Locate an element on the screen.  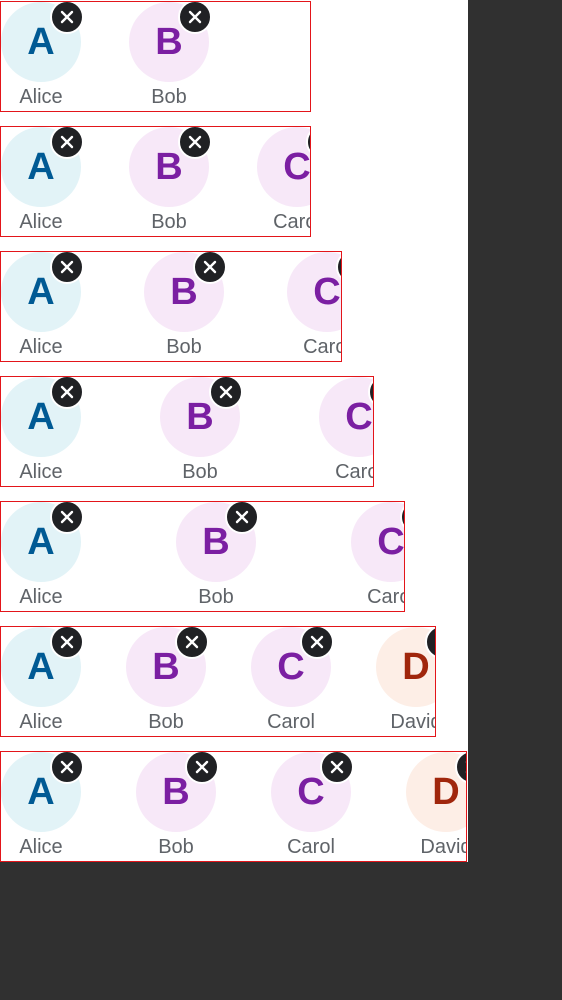
avatar-row: A Alice B Bob is located at coordinates (155, 56).